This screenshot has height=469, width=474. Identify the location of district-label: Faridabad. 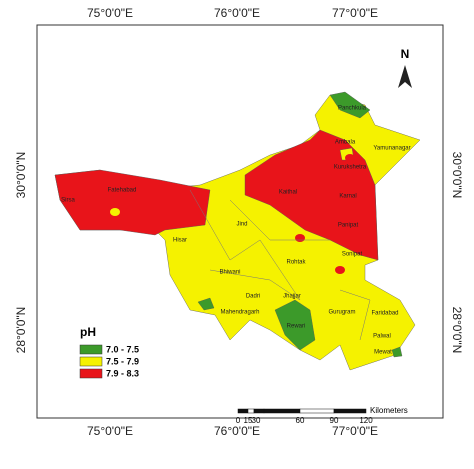
(384, 314).